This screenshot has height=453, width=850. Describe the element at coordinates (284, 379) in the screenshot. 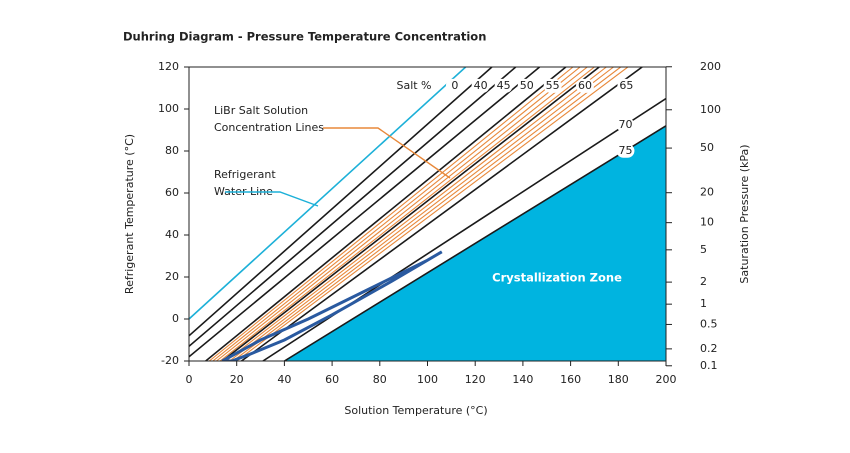

I see `x-tick-label: 40` at that location.